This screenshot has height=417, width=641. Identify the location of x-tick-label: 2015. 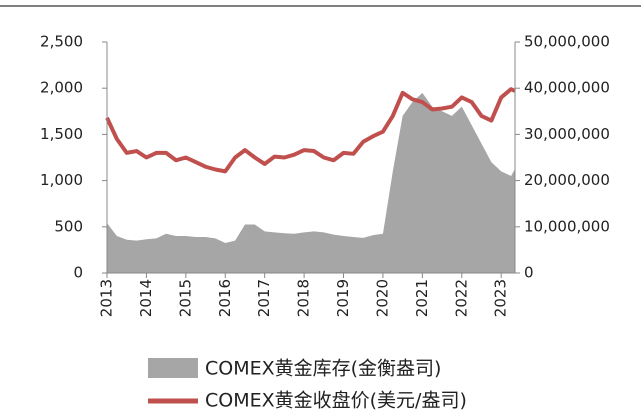
(185, 298).